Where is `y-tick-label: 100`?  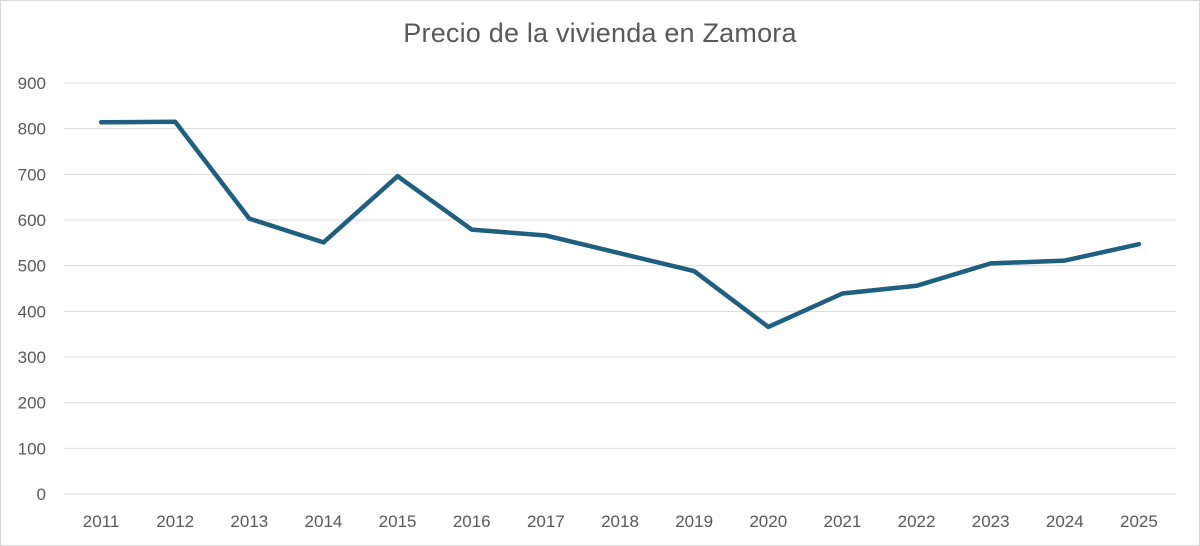
y-tick-label: 100 is located at coordinates (32, 448).